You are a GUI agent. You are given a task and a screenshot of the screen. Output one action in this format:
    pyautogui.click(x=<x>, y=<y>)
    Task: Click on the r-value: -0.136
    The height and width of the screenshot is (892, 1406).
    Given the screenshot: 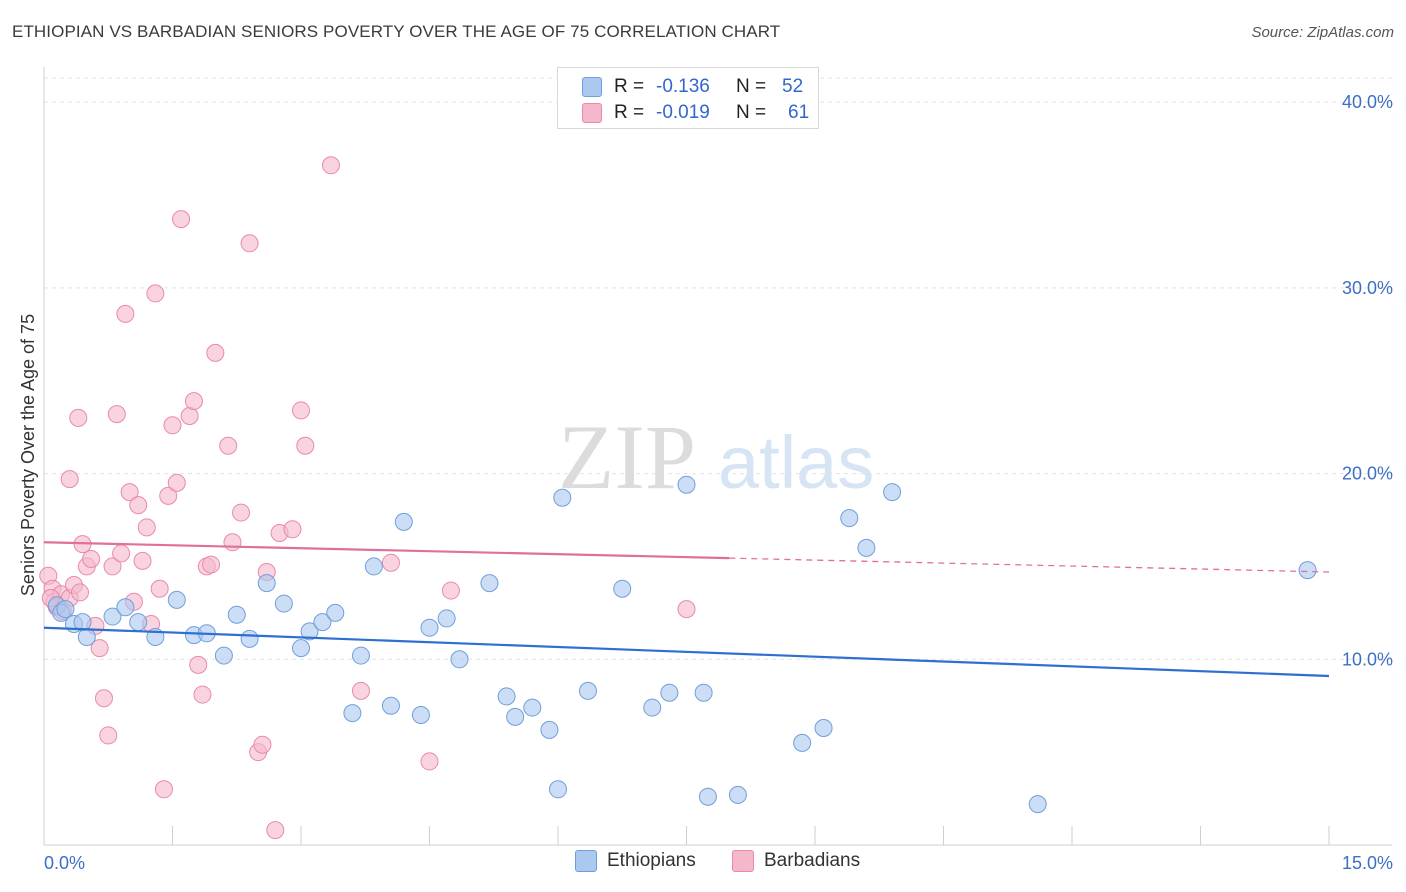 What is the action you would take?
    pyautogui.click(x=683, y=86)
    